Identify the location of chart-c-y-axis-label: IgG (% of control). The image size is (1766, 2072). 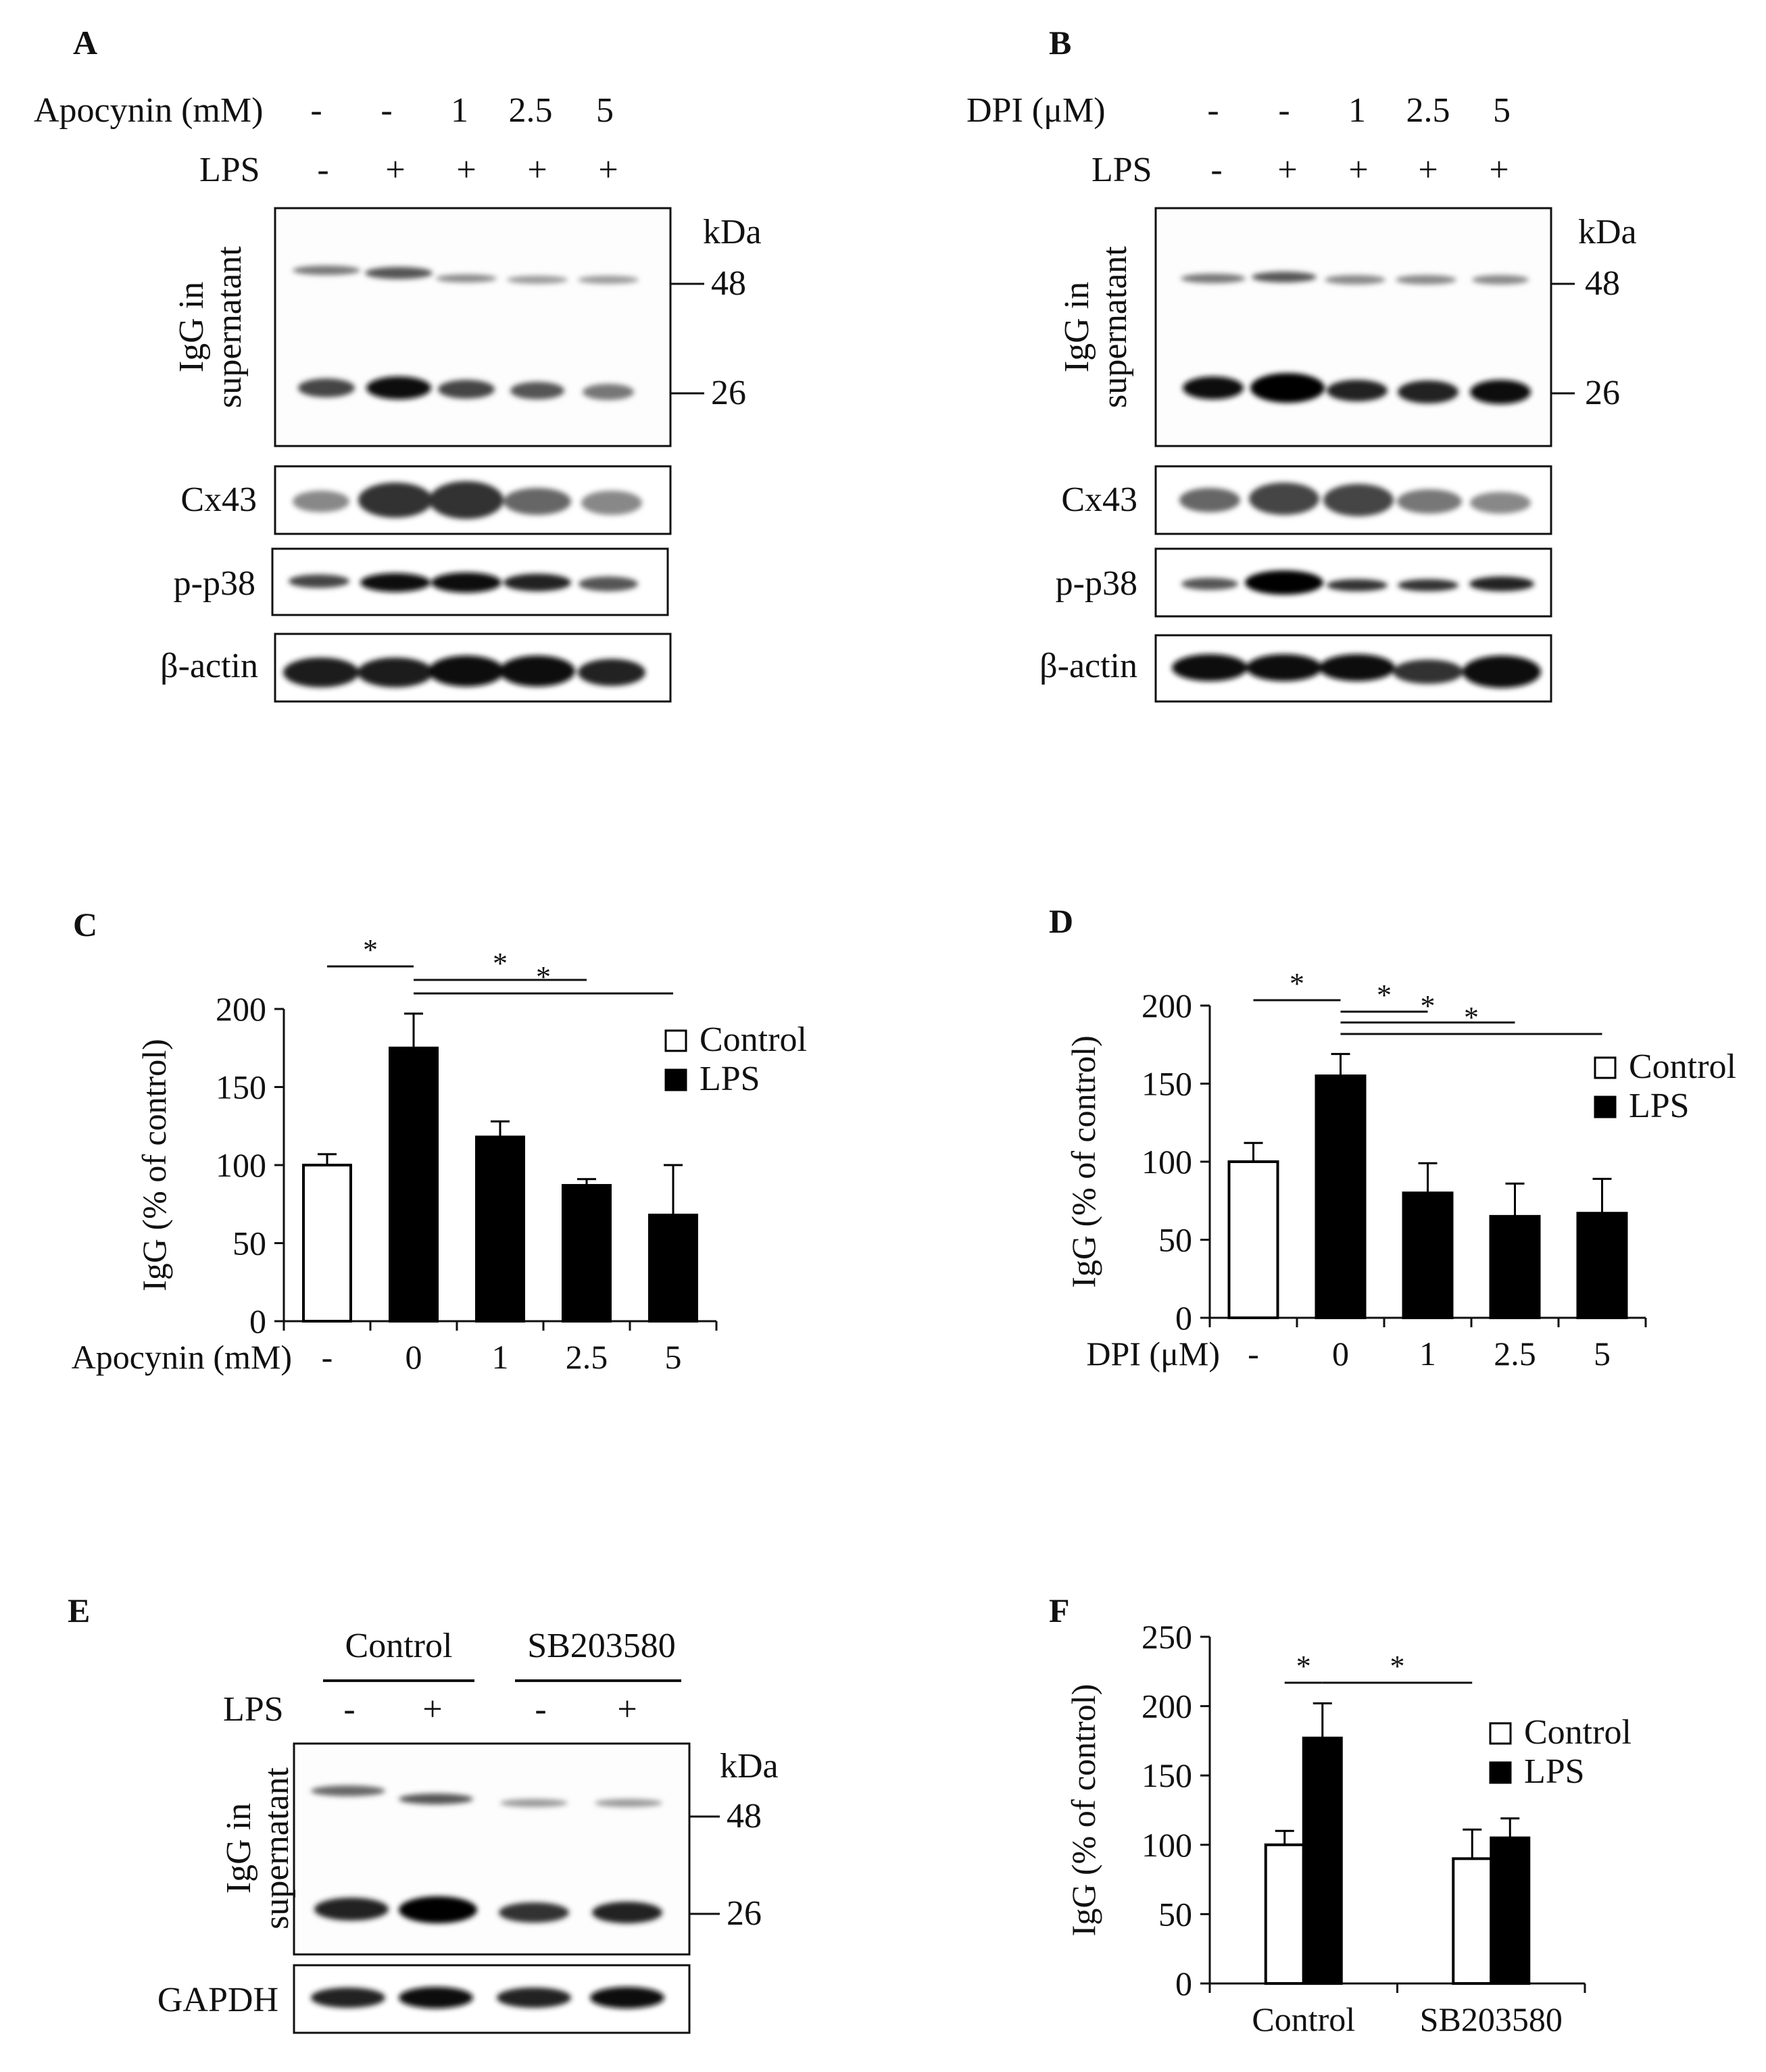
(154, 1165).